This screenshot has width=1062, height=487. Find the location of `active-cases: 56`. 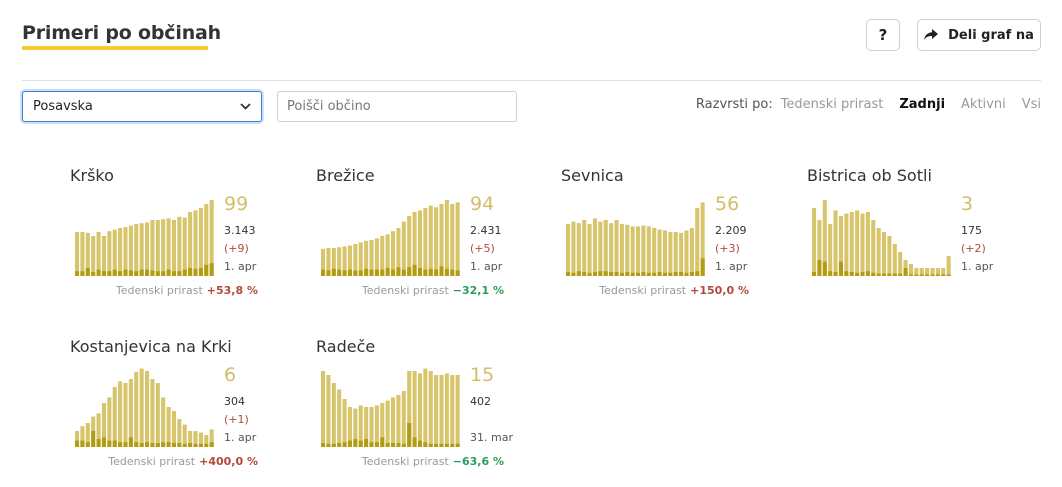

active-cases: 56 is located at coordinates (727, 204).